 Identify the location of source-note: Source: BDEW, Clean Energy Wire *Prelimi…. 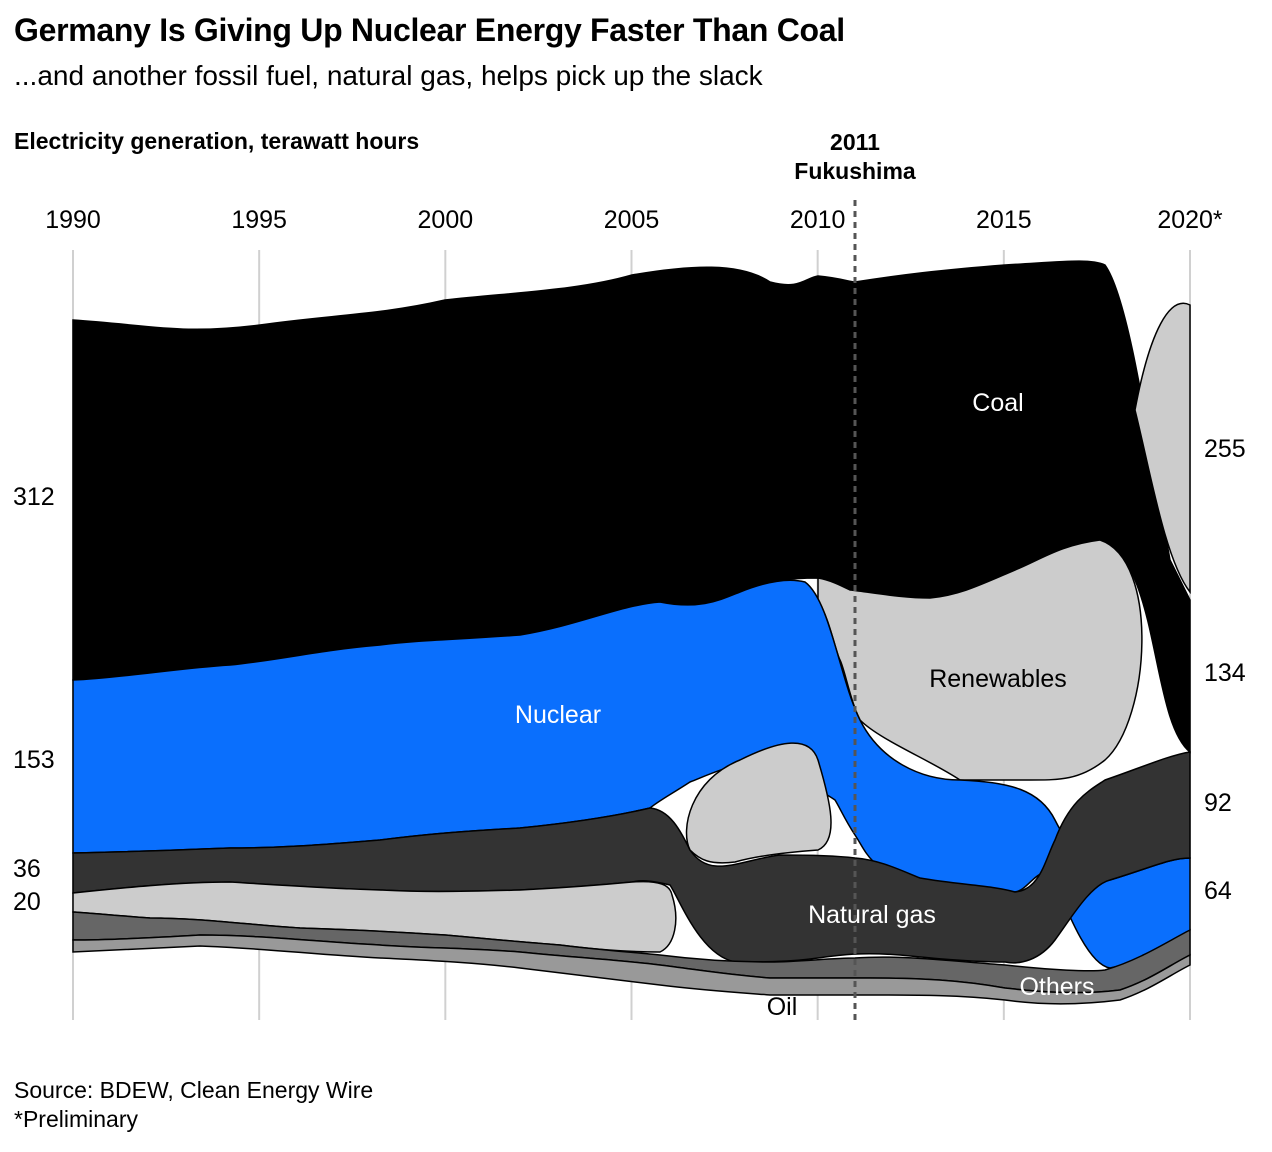
(193, 1105).